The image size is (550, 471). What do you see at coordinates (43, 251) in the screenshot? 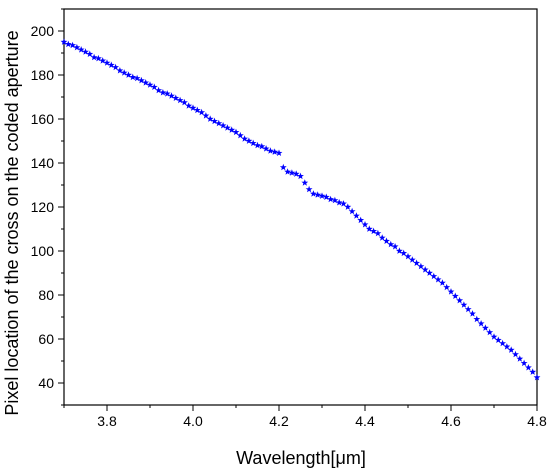
I see `y-tick-label: 100` at bounding box center [43, 251].